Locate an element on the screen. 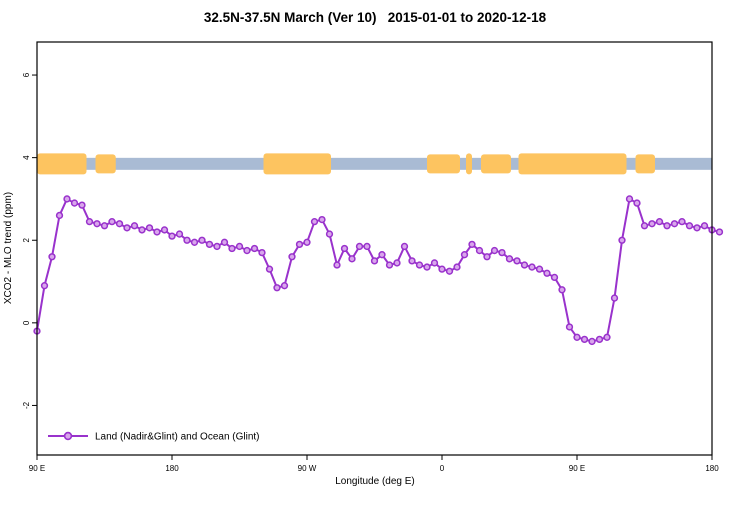 This screenshot has width=750, height=505. land-ocean-map-strip is located at coordinates (374, 164).